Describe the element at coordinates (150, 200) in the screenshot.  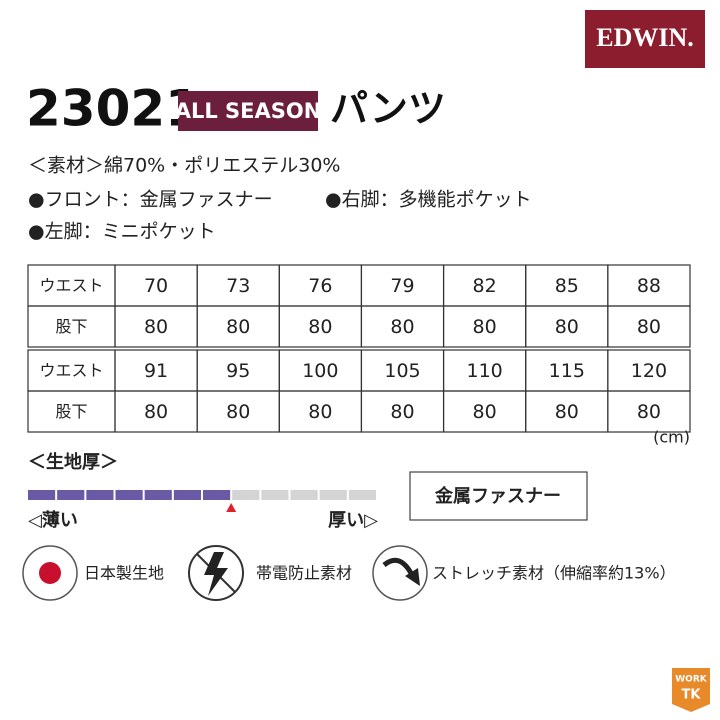
I see `spec: ●フロント：金属ファスナー` at that location.